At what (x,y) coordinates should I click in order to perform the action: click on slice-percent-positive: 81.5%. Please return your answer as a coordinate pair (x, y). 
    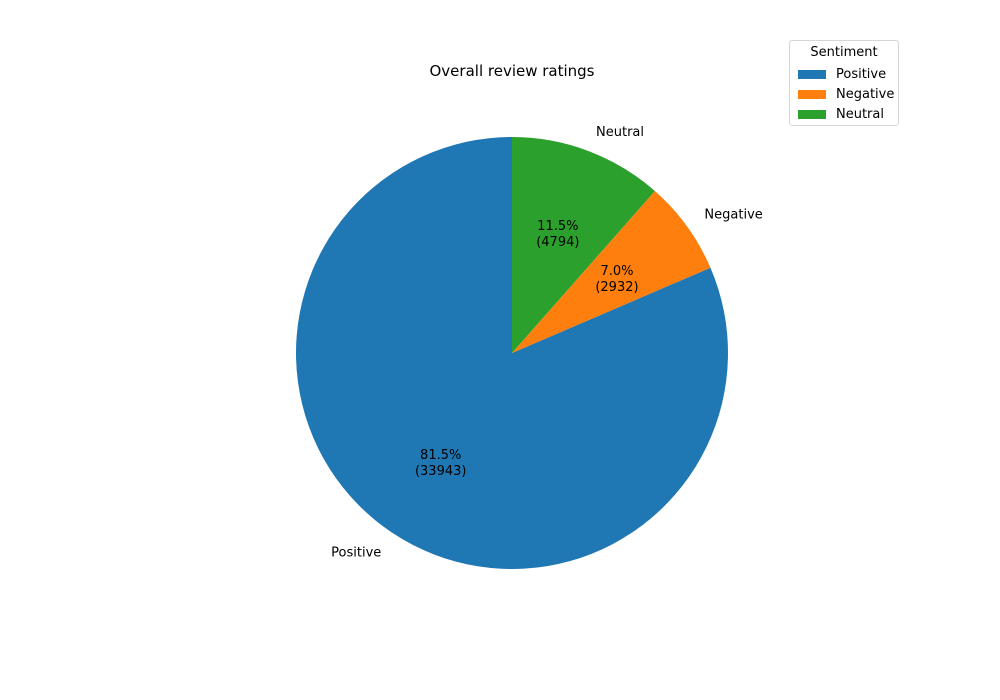
    Looking at the image, I should click on (440, 455).